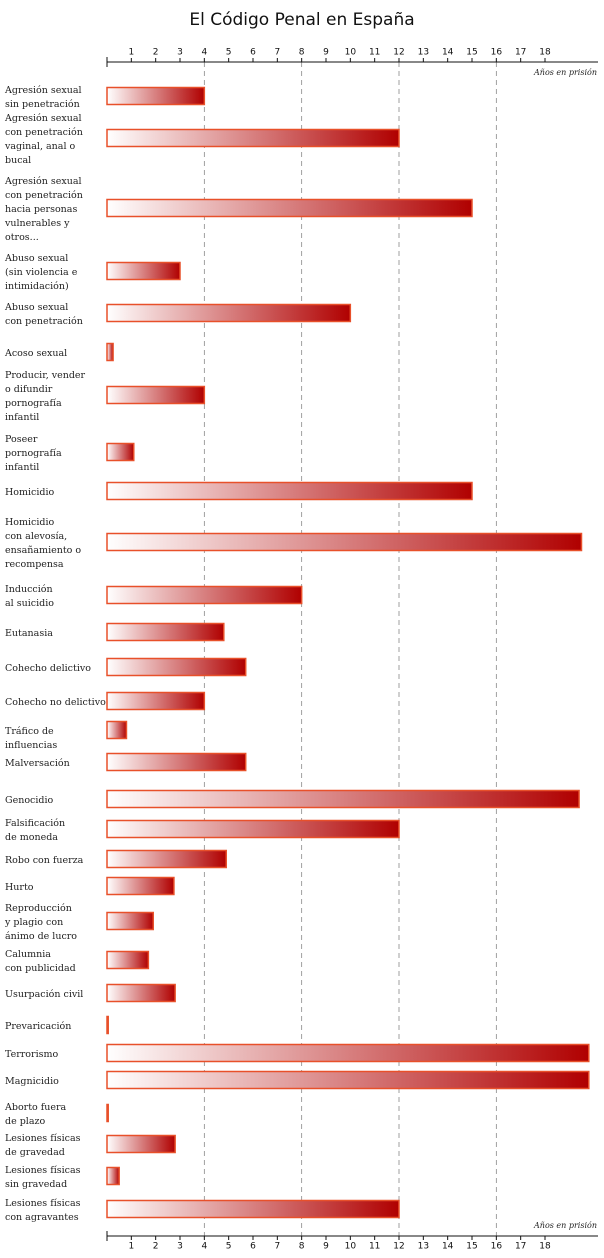 Image resolution: width=604 pixels, height=1258 pixels. I want to click on category-label: Abuso sexual con penetración, so click(44, 314).